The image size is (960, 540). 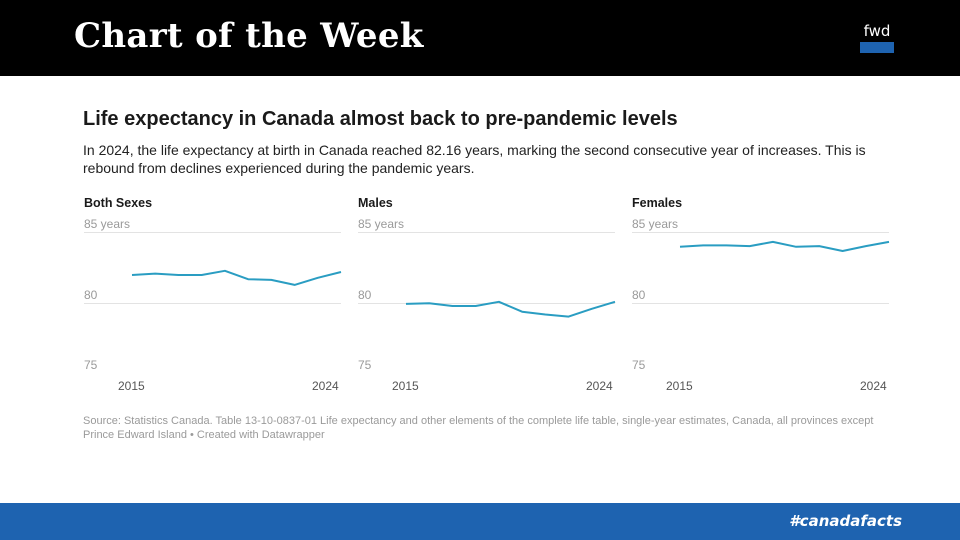 I want to click on logo-underline-bar, so click(x=877, y=47).